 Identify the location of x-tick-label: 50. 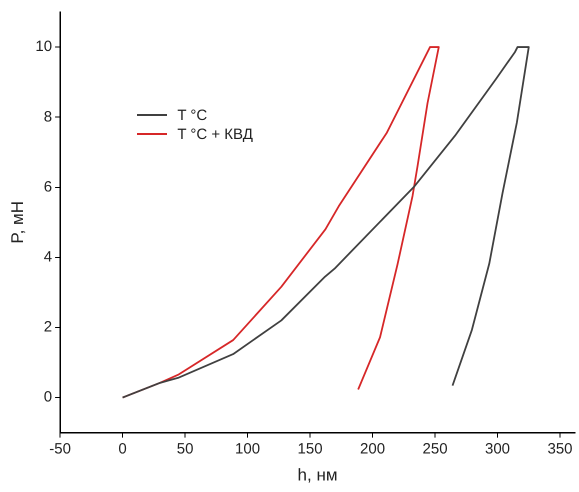
(185, 449).